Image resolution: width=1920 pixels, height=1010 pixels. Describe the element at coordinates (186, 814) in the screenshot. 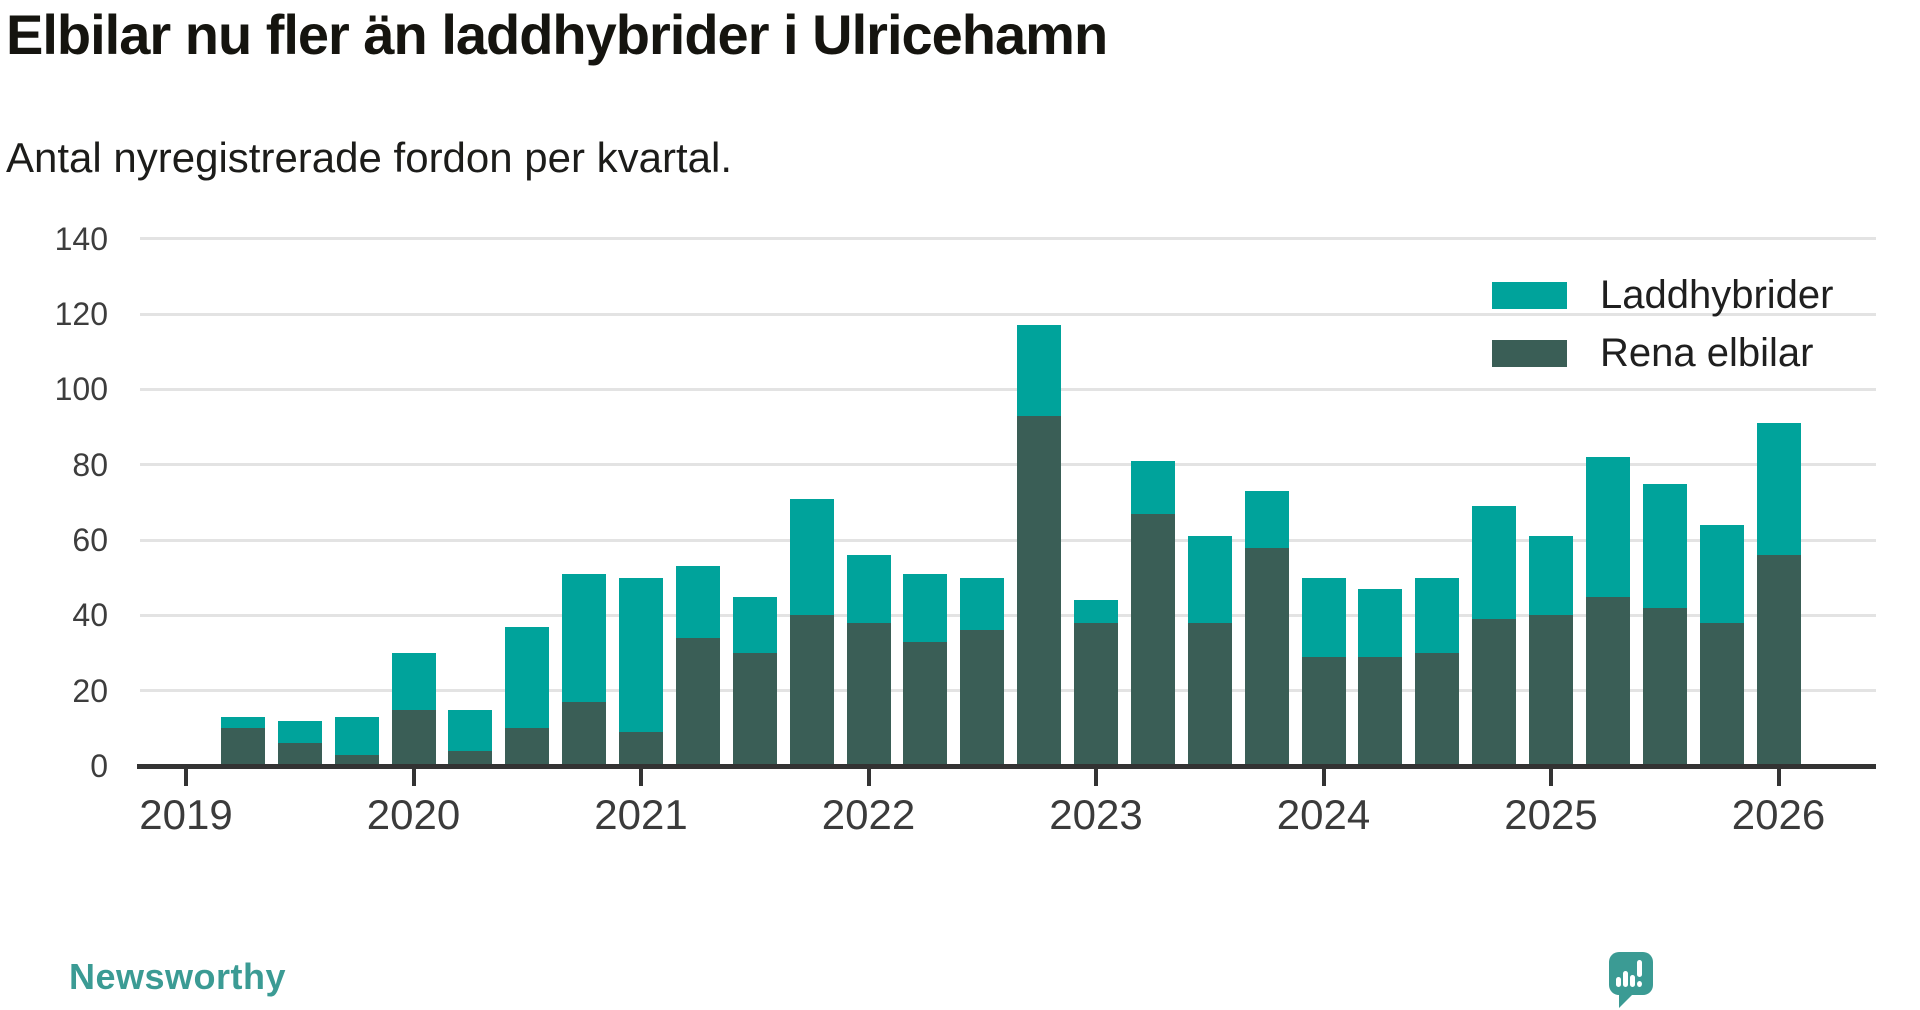

I see `x-axis-label: 2019` at that location.